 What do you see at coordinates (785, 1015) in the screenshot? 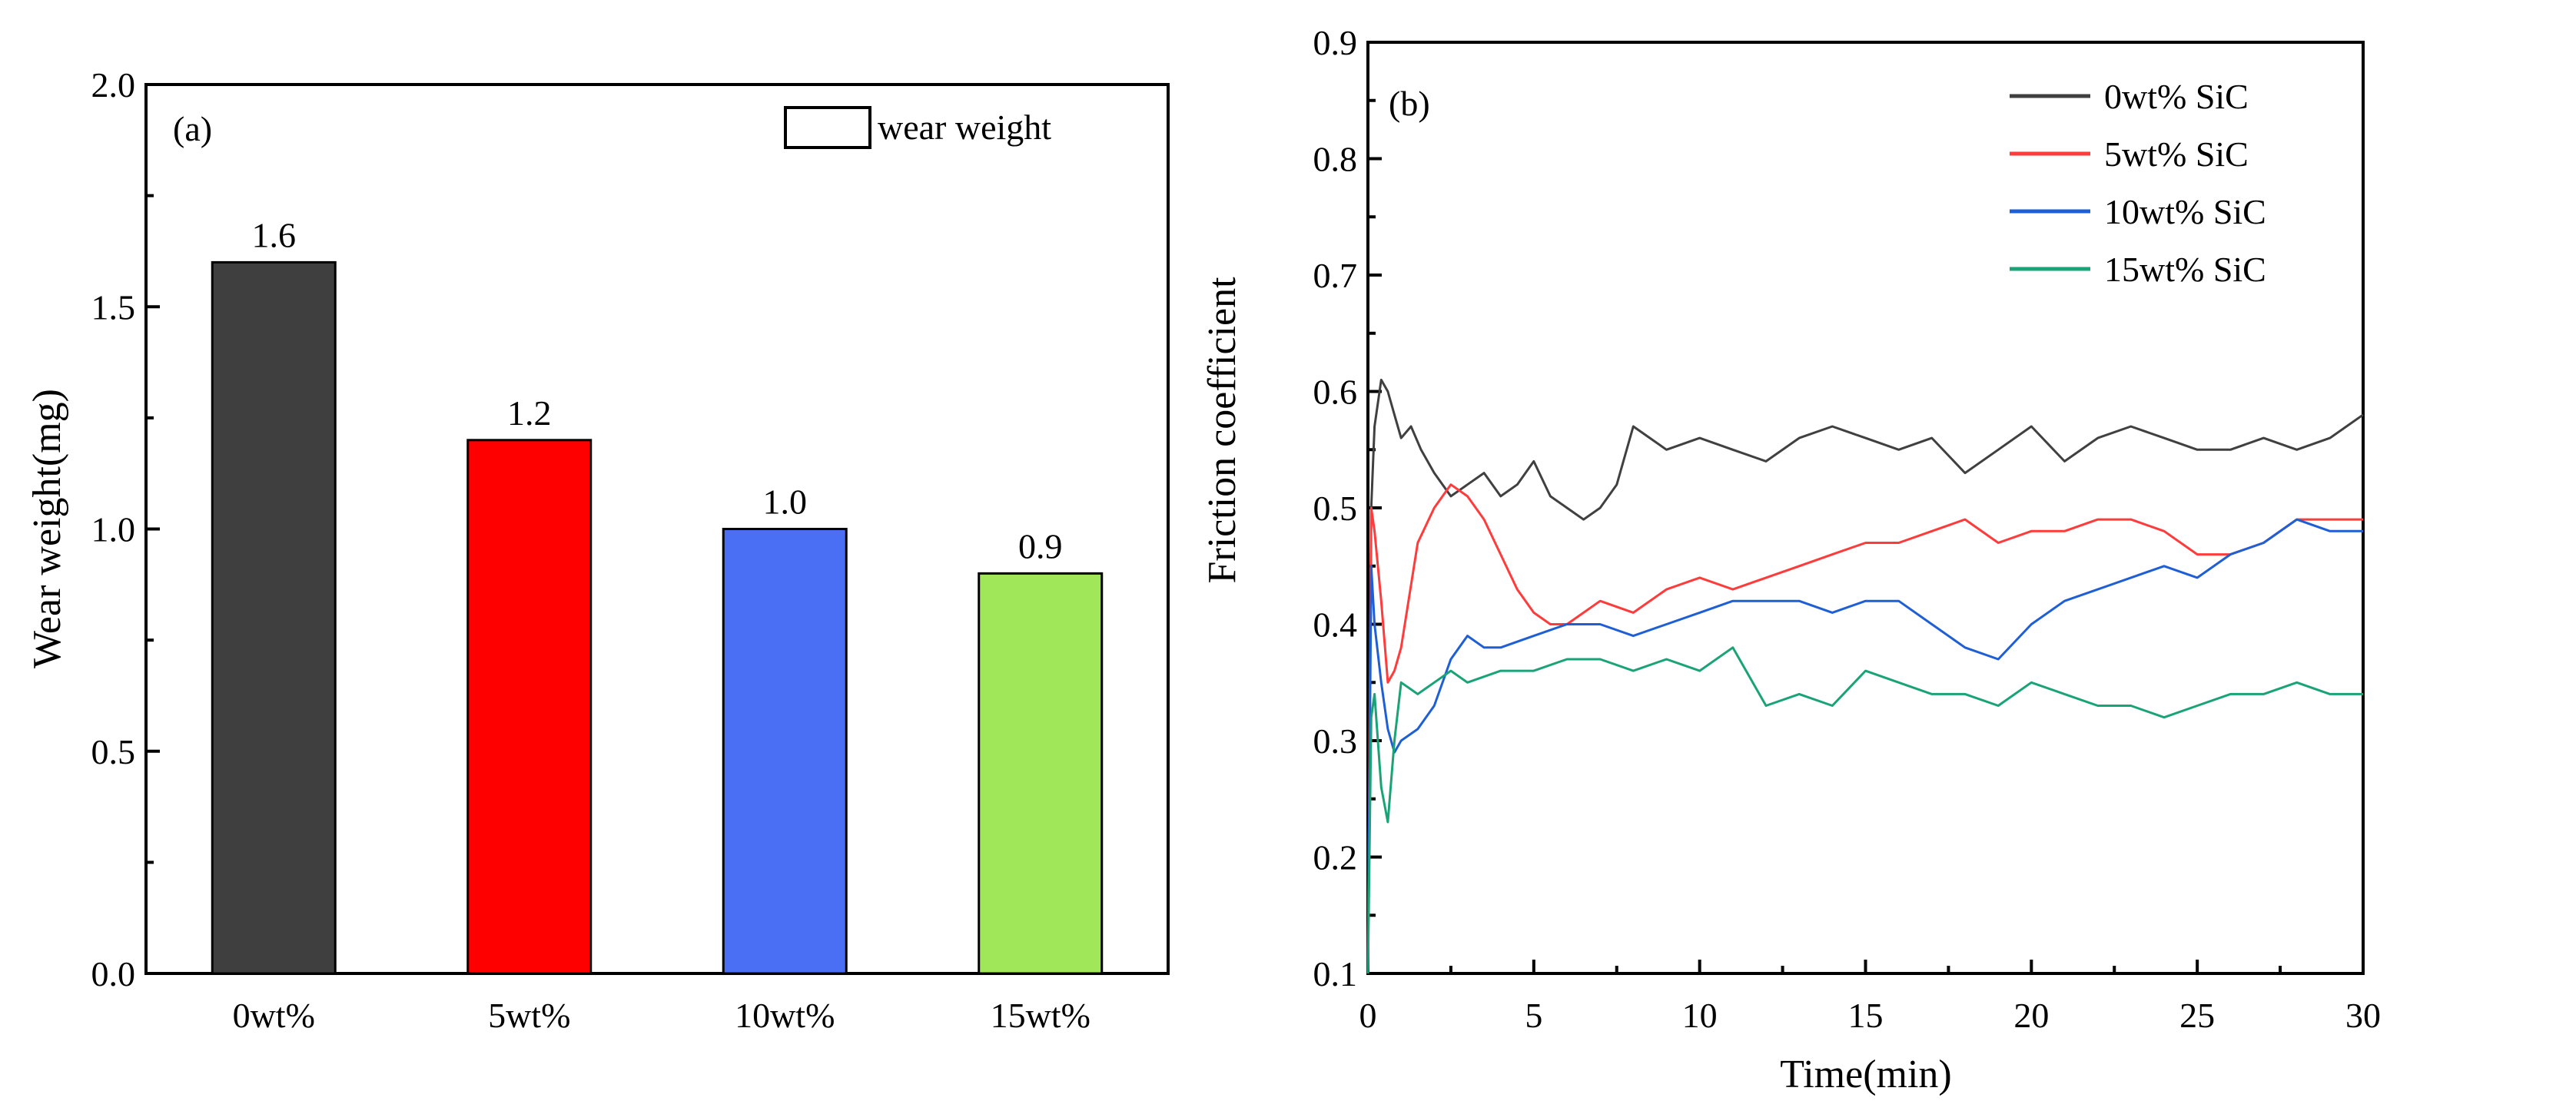
I see `x-tick-label: 10wt%` at bounding box center [785, 1015].